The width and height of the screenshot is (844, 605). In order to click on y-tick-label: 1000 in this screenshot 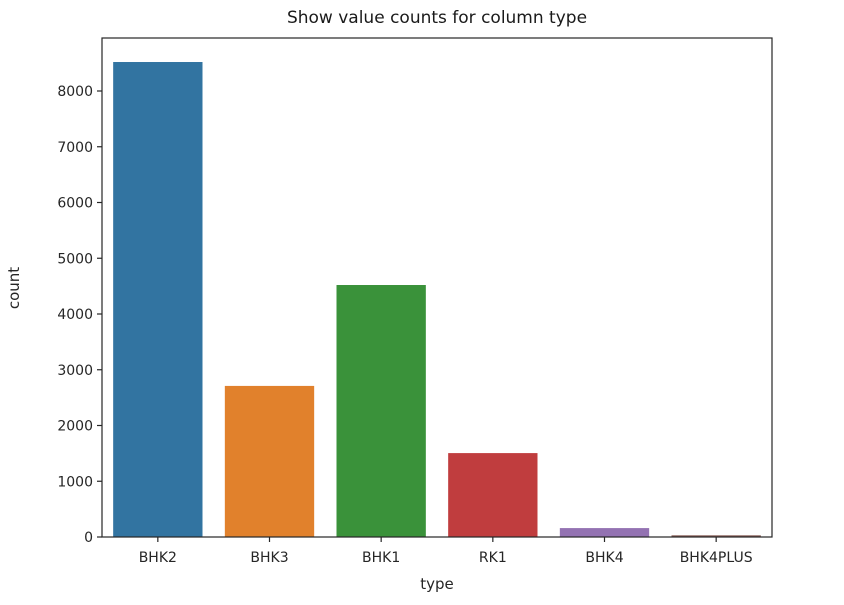, I will do `click(75, 482)`.